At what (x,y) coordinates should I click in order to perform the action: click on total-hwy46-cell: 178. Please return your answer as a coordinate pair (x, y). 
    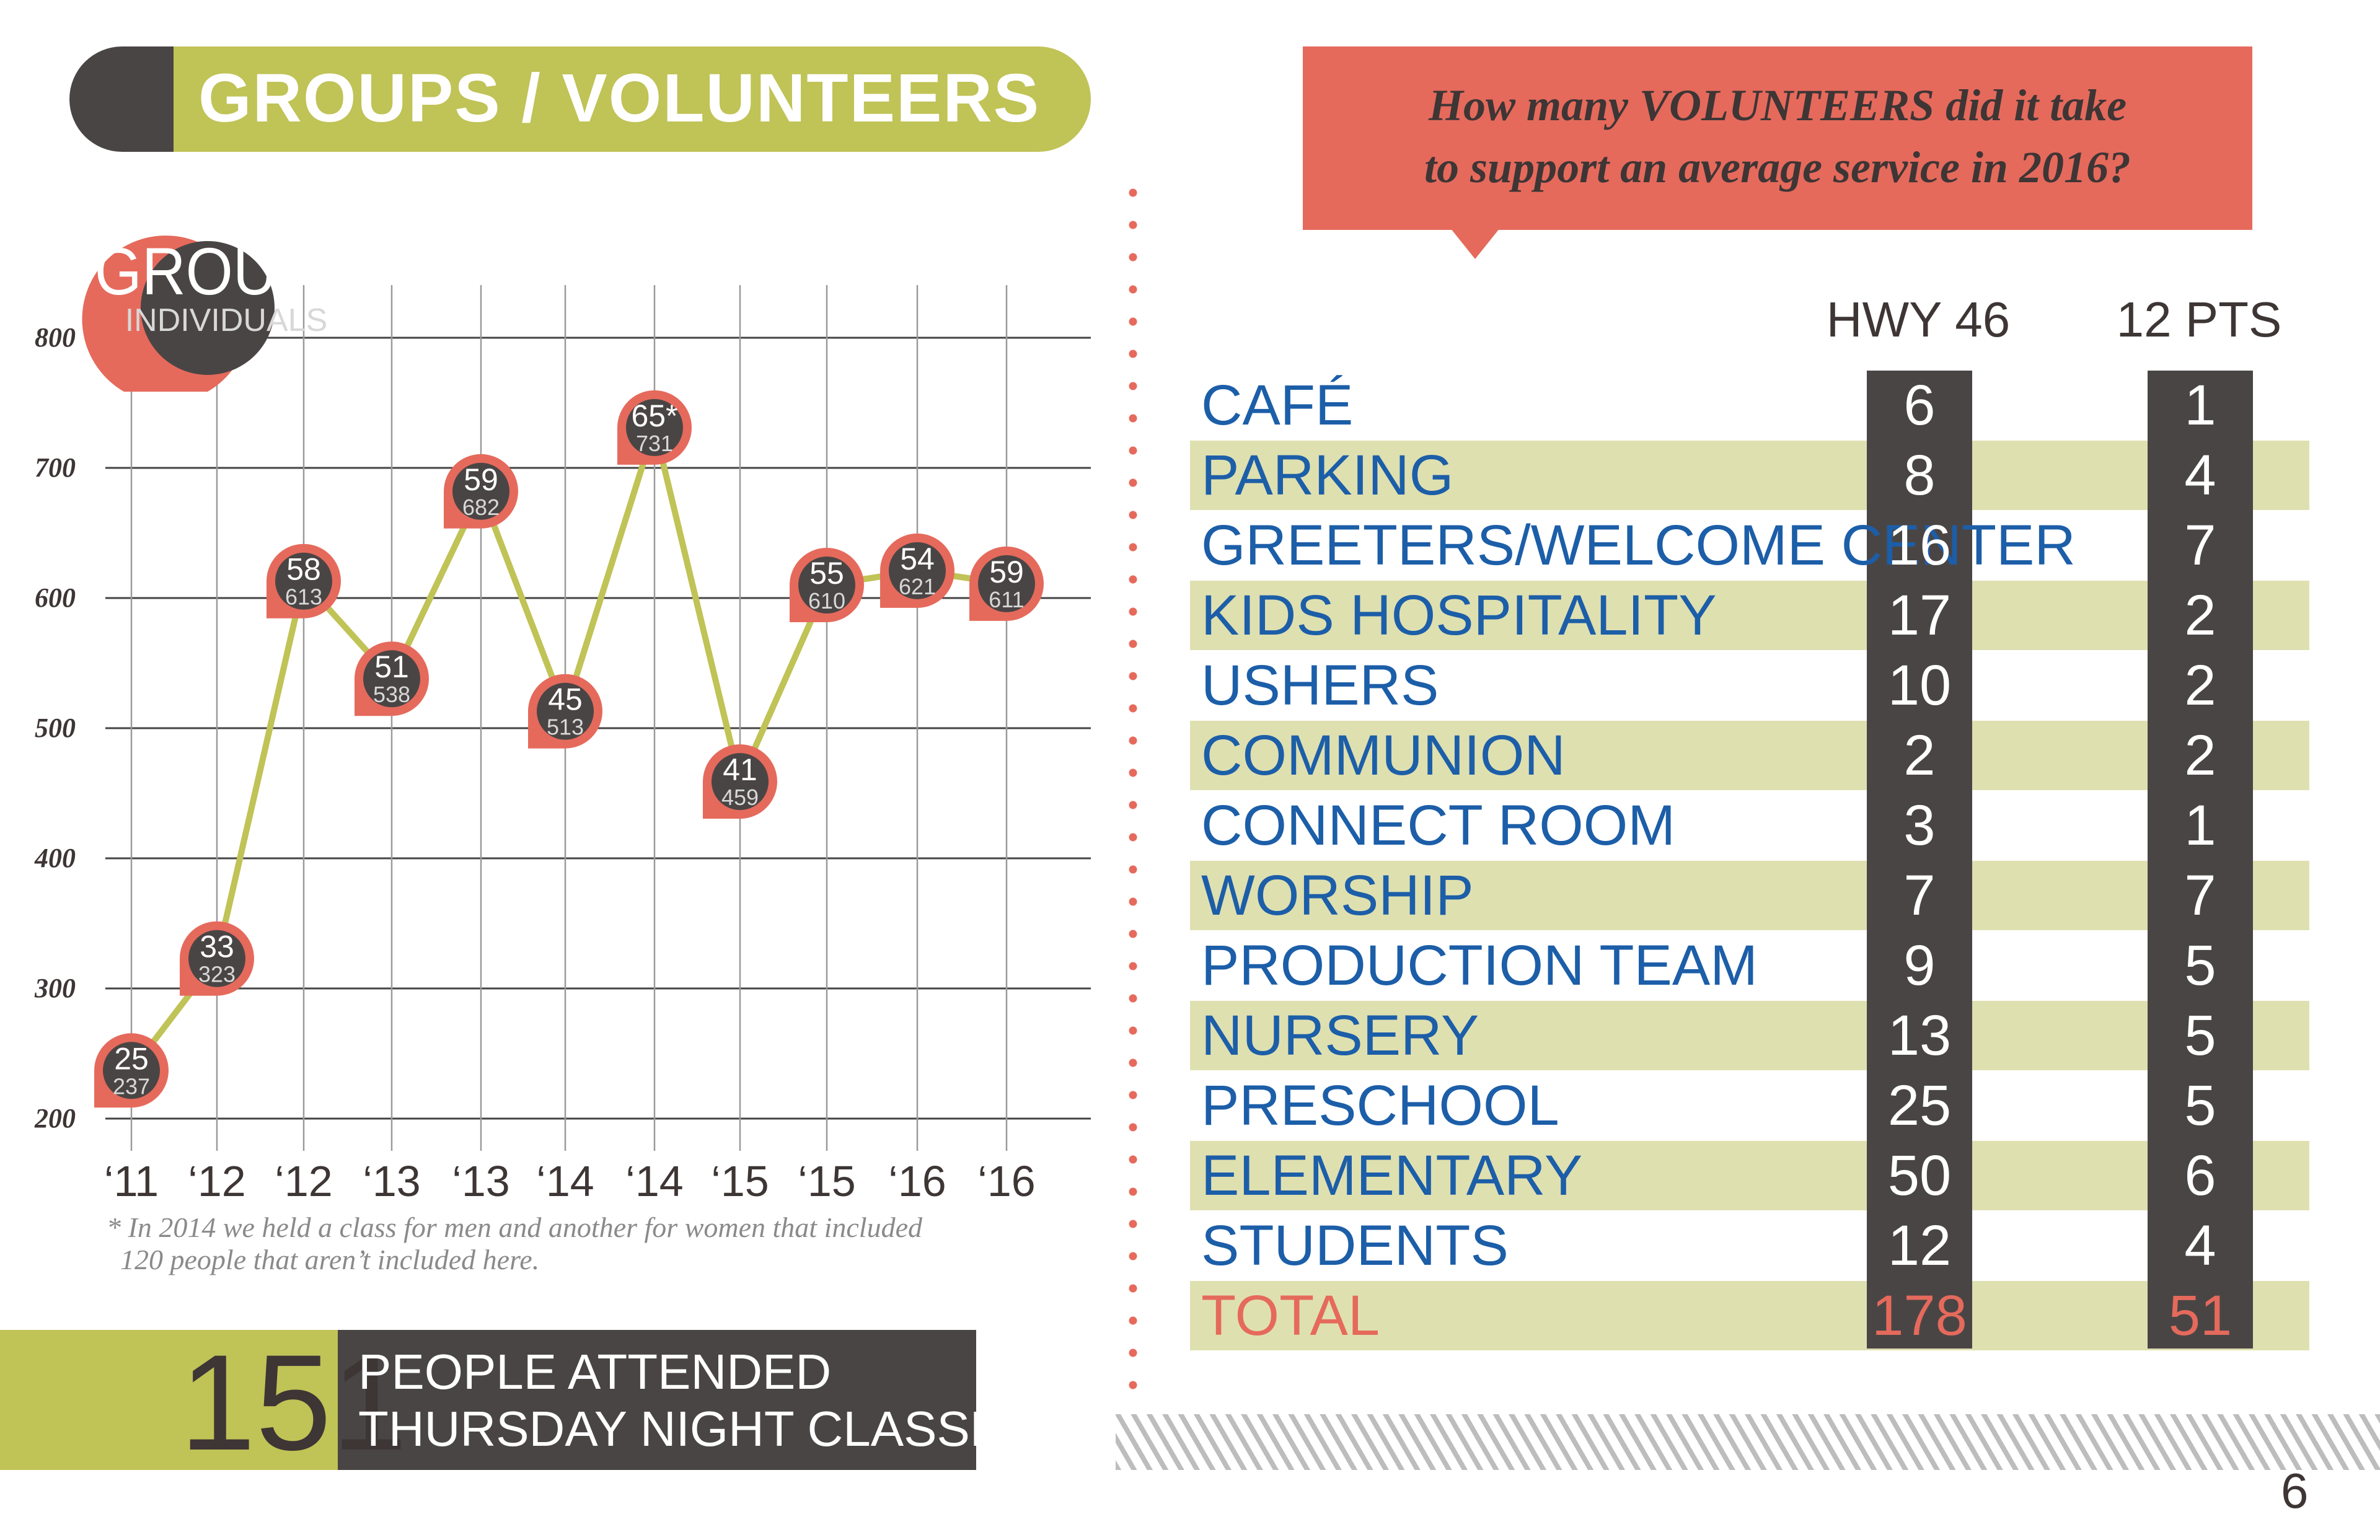
    Looking at the image, I should click on (1919, 1315).